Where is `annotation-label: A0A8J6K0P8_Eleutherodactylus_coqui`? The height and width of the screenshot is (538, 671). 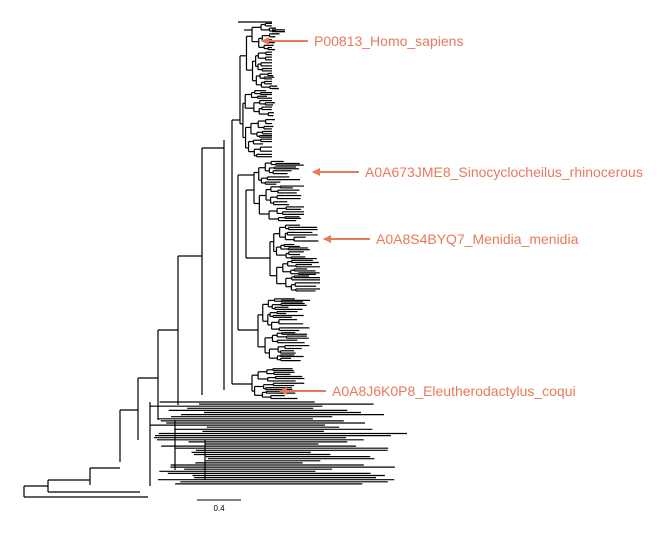 annotation-label: A0A8J6K0P8_Eleutherodactylus_coqui is located at coordinates (454, 391).